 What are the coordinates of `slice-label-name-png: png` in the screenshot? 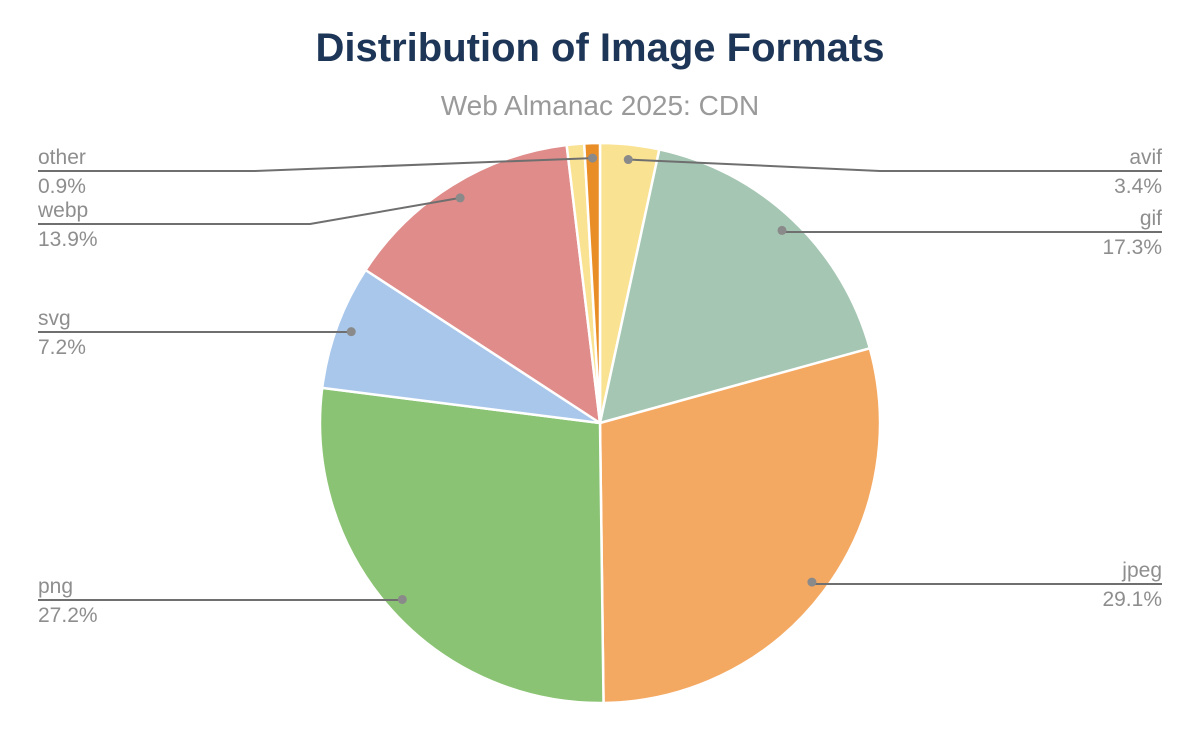 It's located at (55, 586).